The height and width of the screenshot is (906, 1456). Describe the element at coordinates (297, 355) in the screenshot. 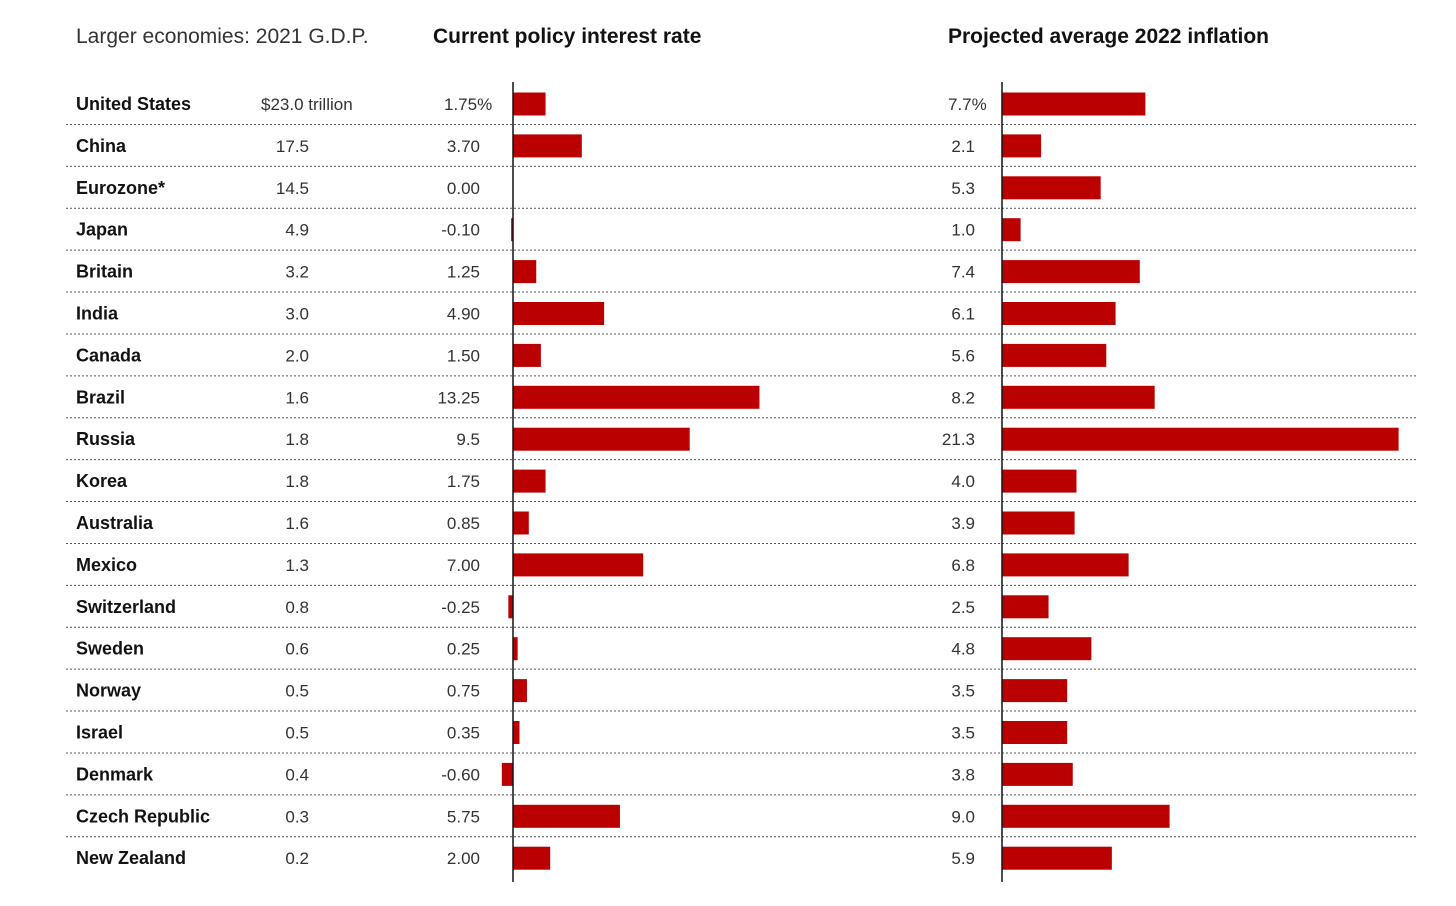

I see `gdp-value: 2.0` at that location.